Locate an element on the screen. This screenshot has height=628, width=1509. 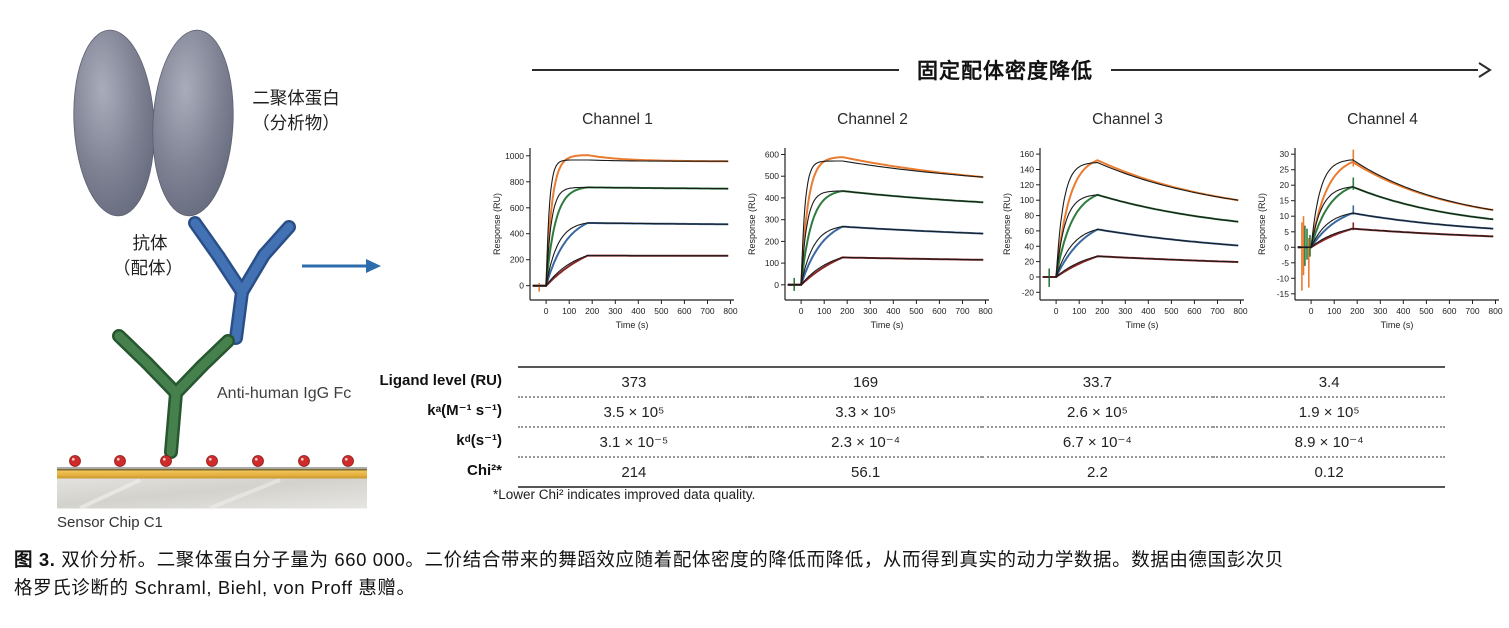
ligand-label-line2: （配体） is located at coordinates (148, 268).